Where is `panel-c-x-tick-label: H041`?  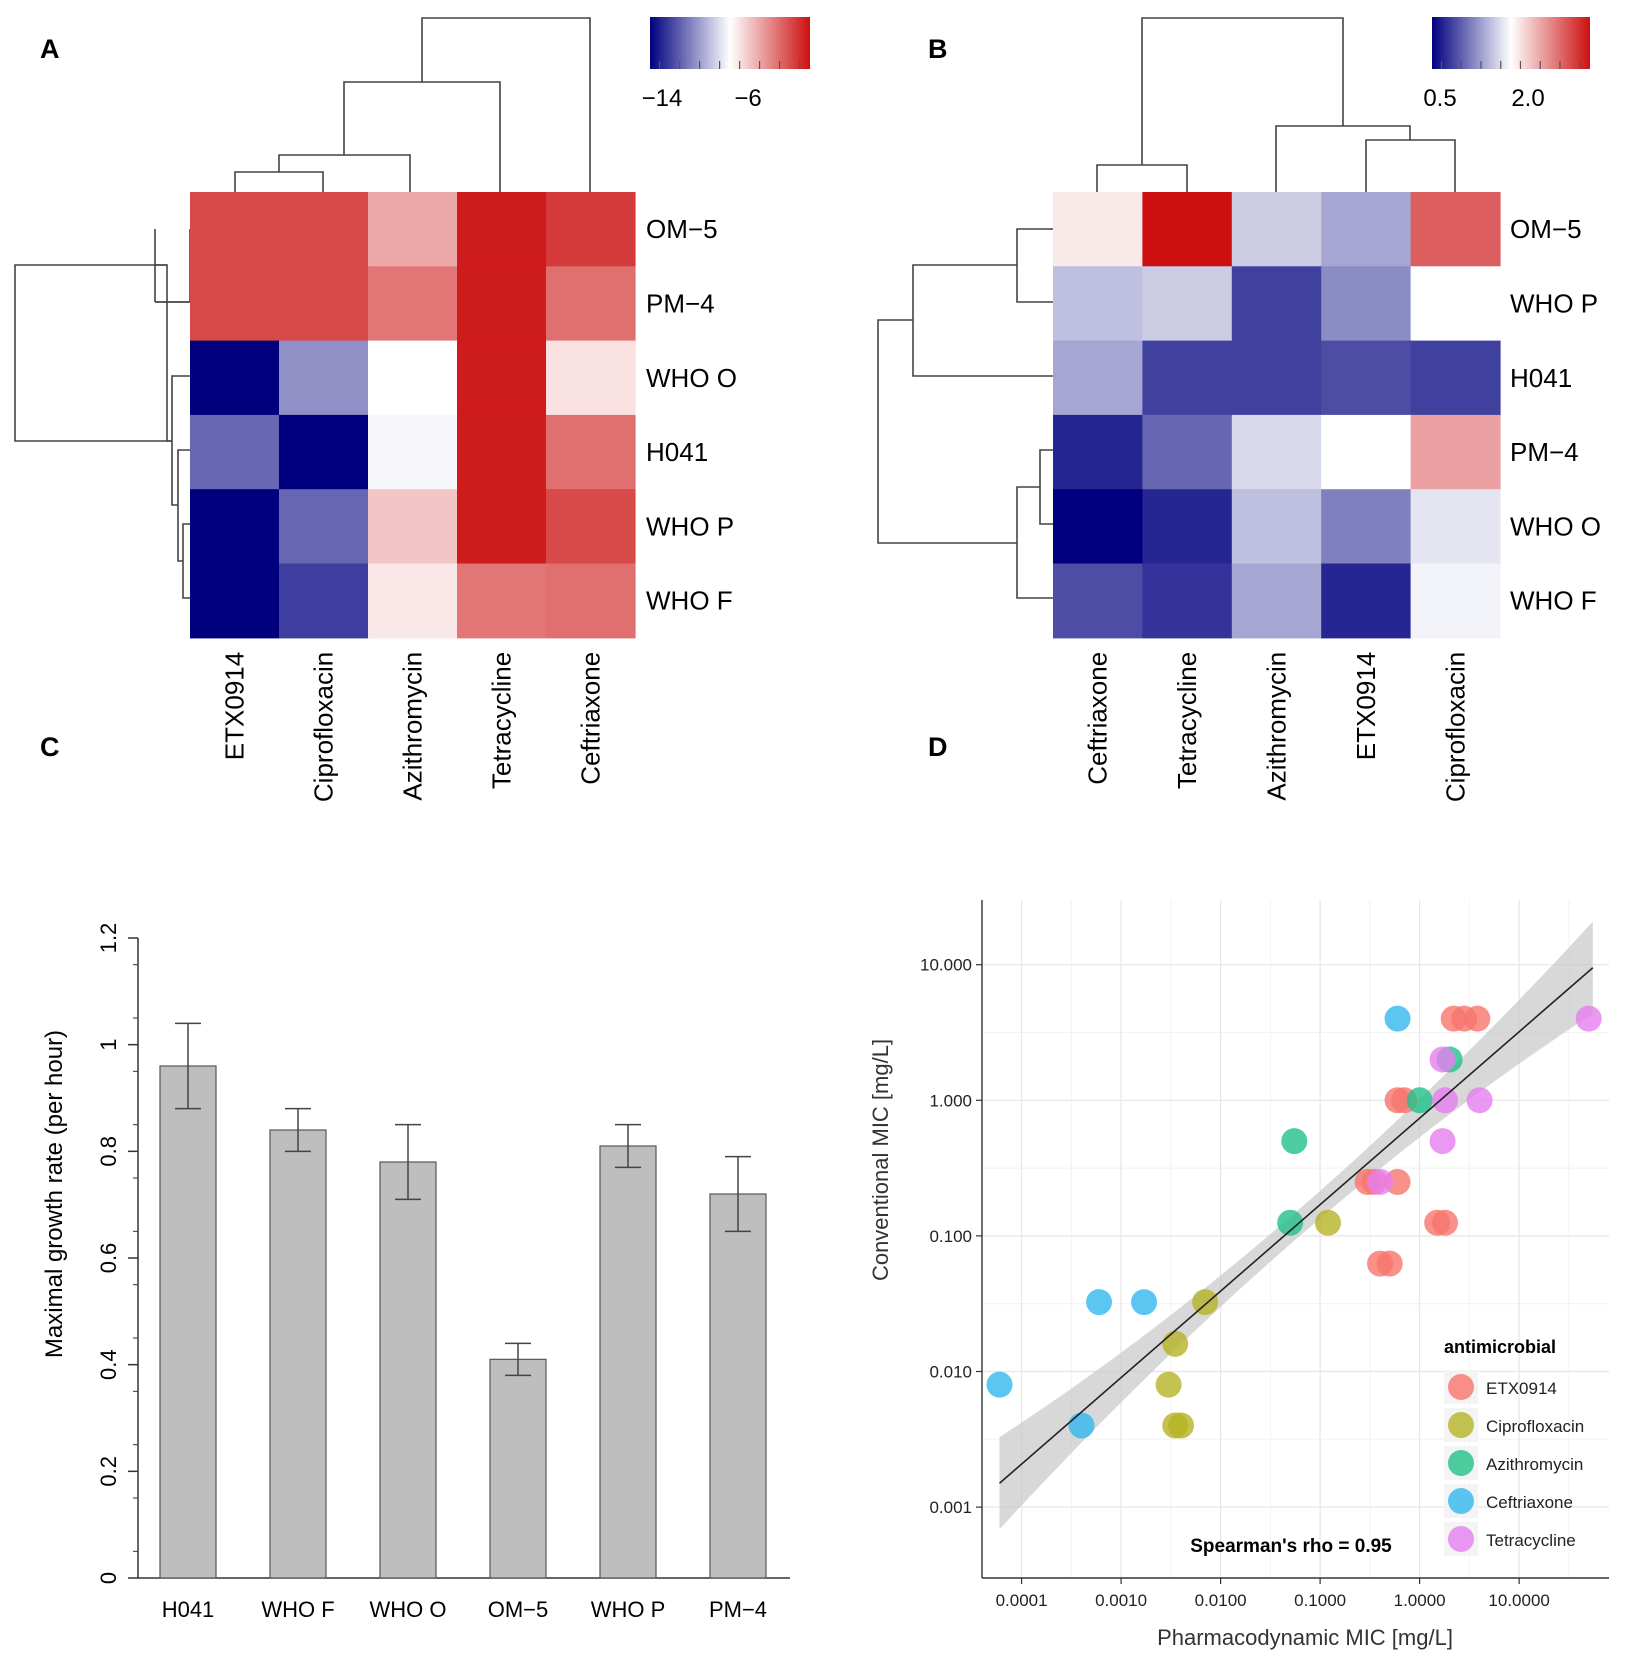
panel-c-x-tick-label: H041 is located at coordinates (188, 1609).